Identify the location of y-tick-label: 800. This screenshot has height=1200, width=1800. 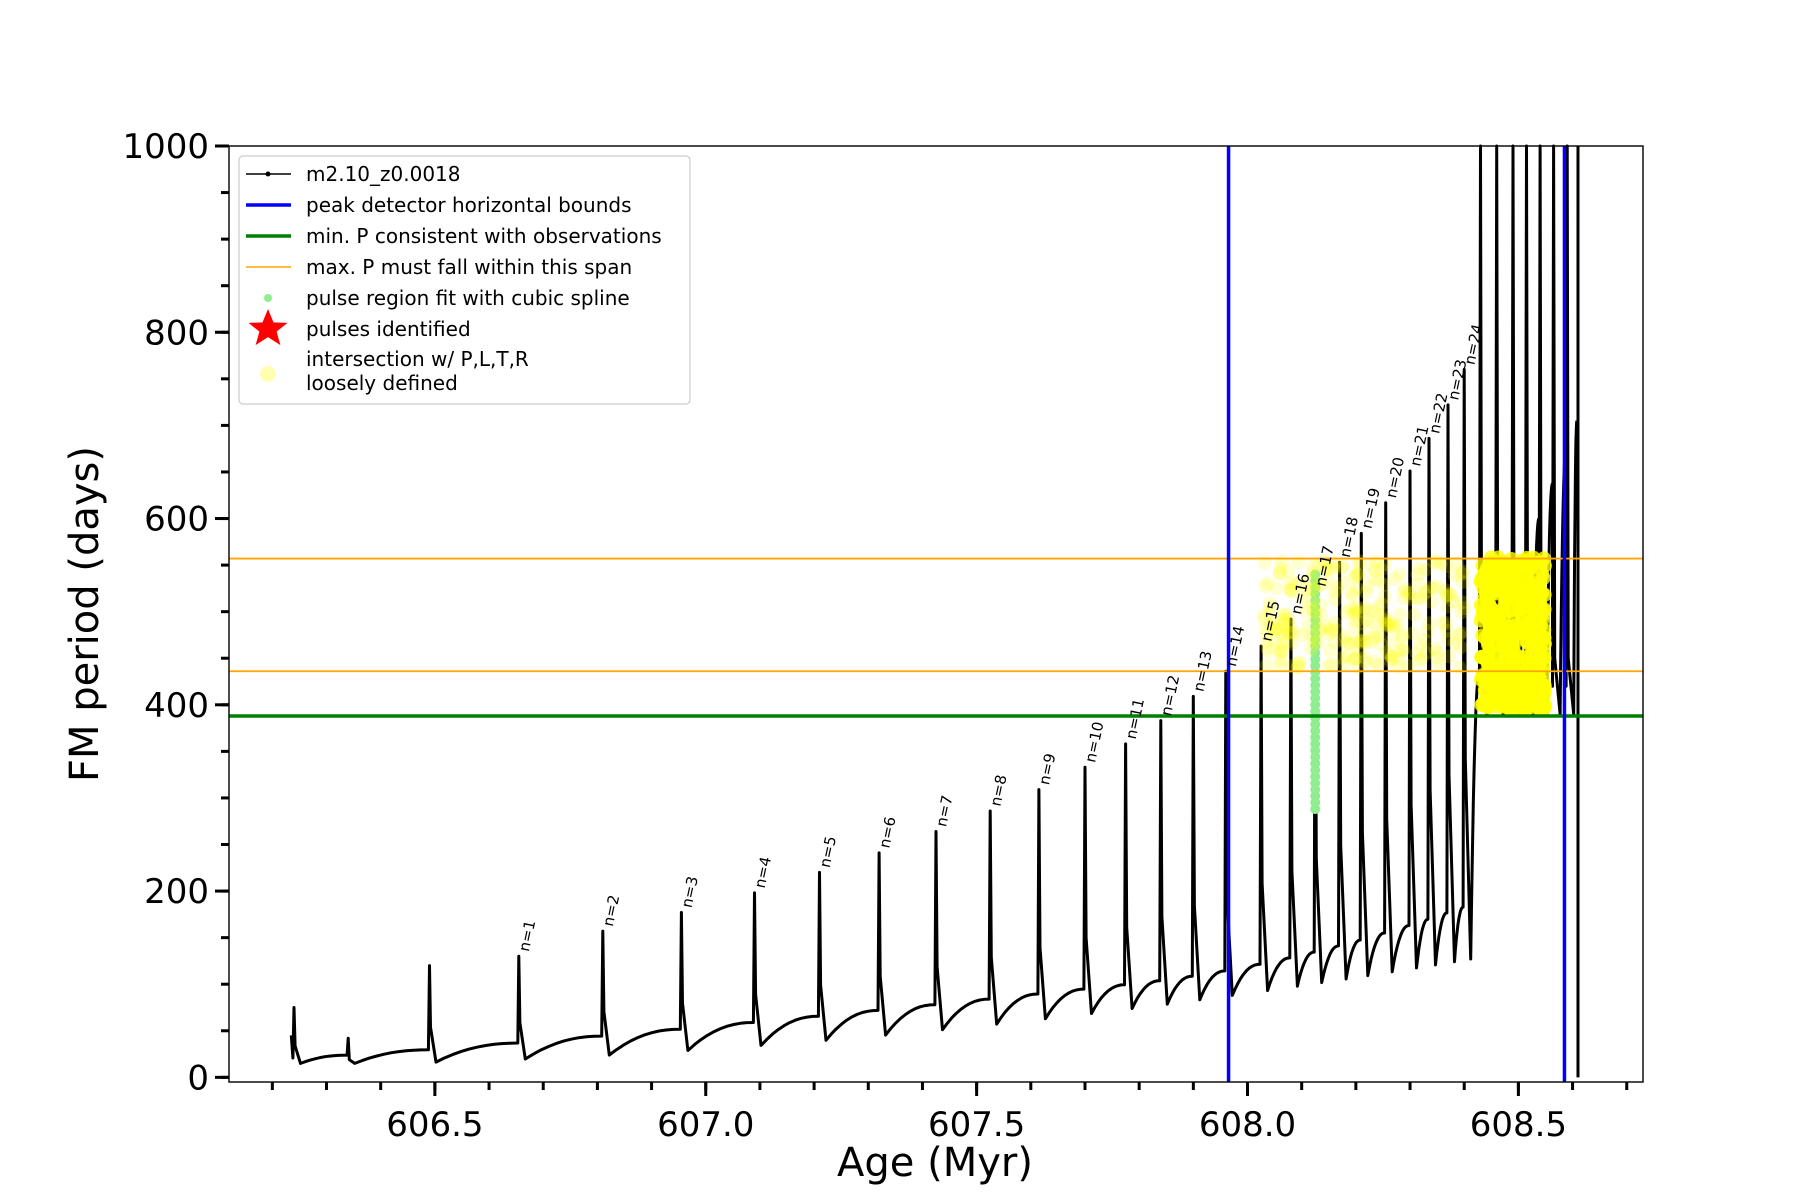
(176, 333).